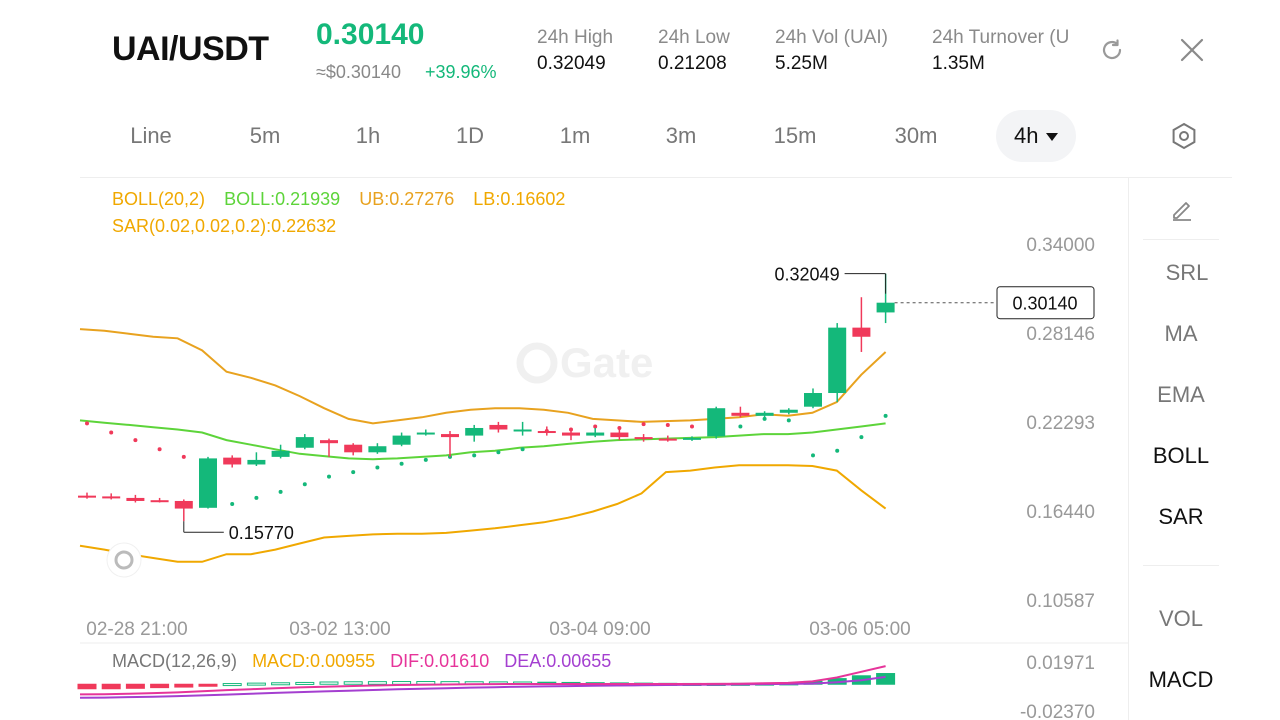 Image resolution: width=1280 pixels, height=720 pixels. What do you see at coordinates (407, 199) in the screenshot?
I see `legend-ub: UB:0.27276` at bounding box center [407, 199].